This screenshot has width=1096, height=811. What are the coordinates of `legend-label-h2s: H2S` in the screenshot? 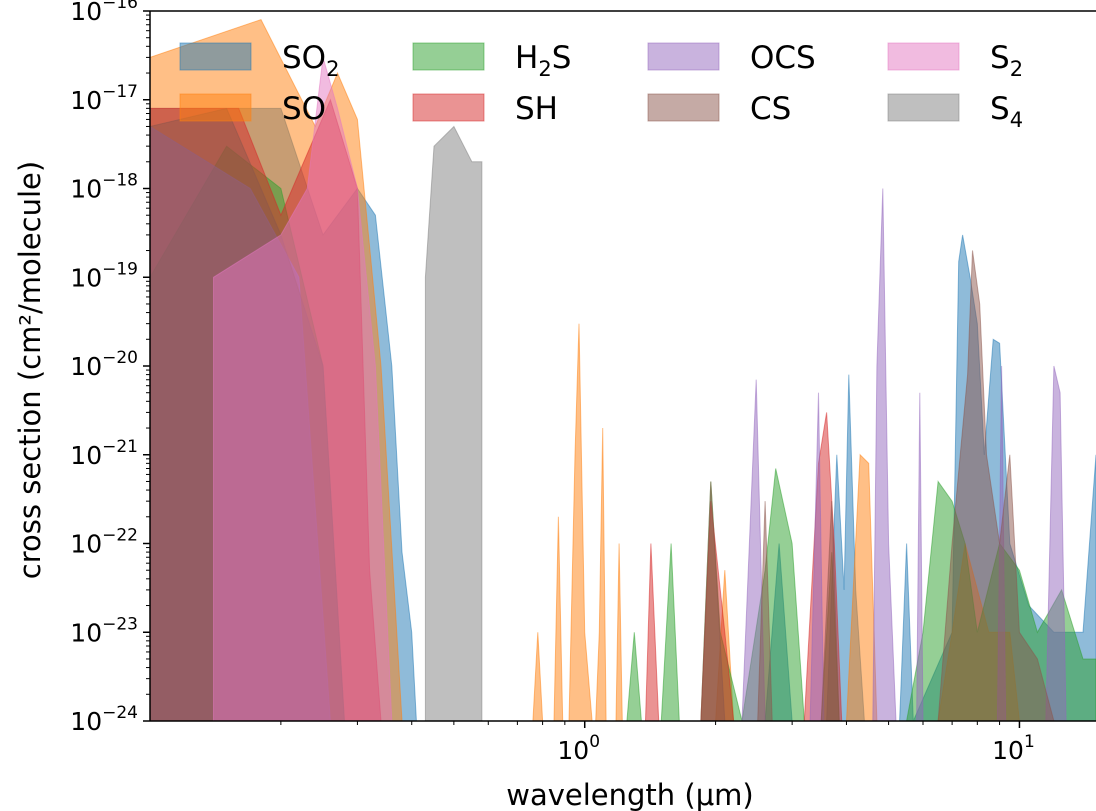 It's located at (543, 60).